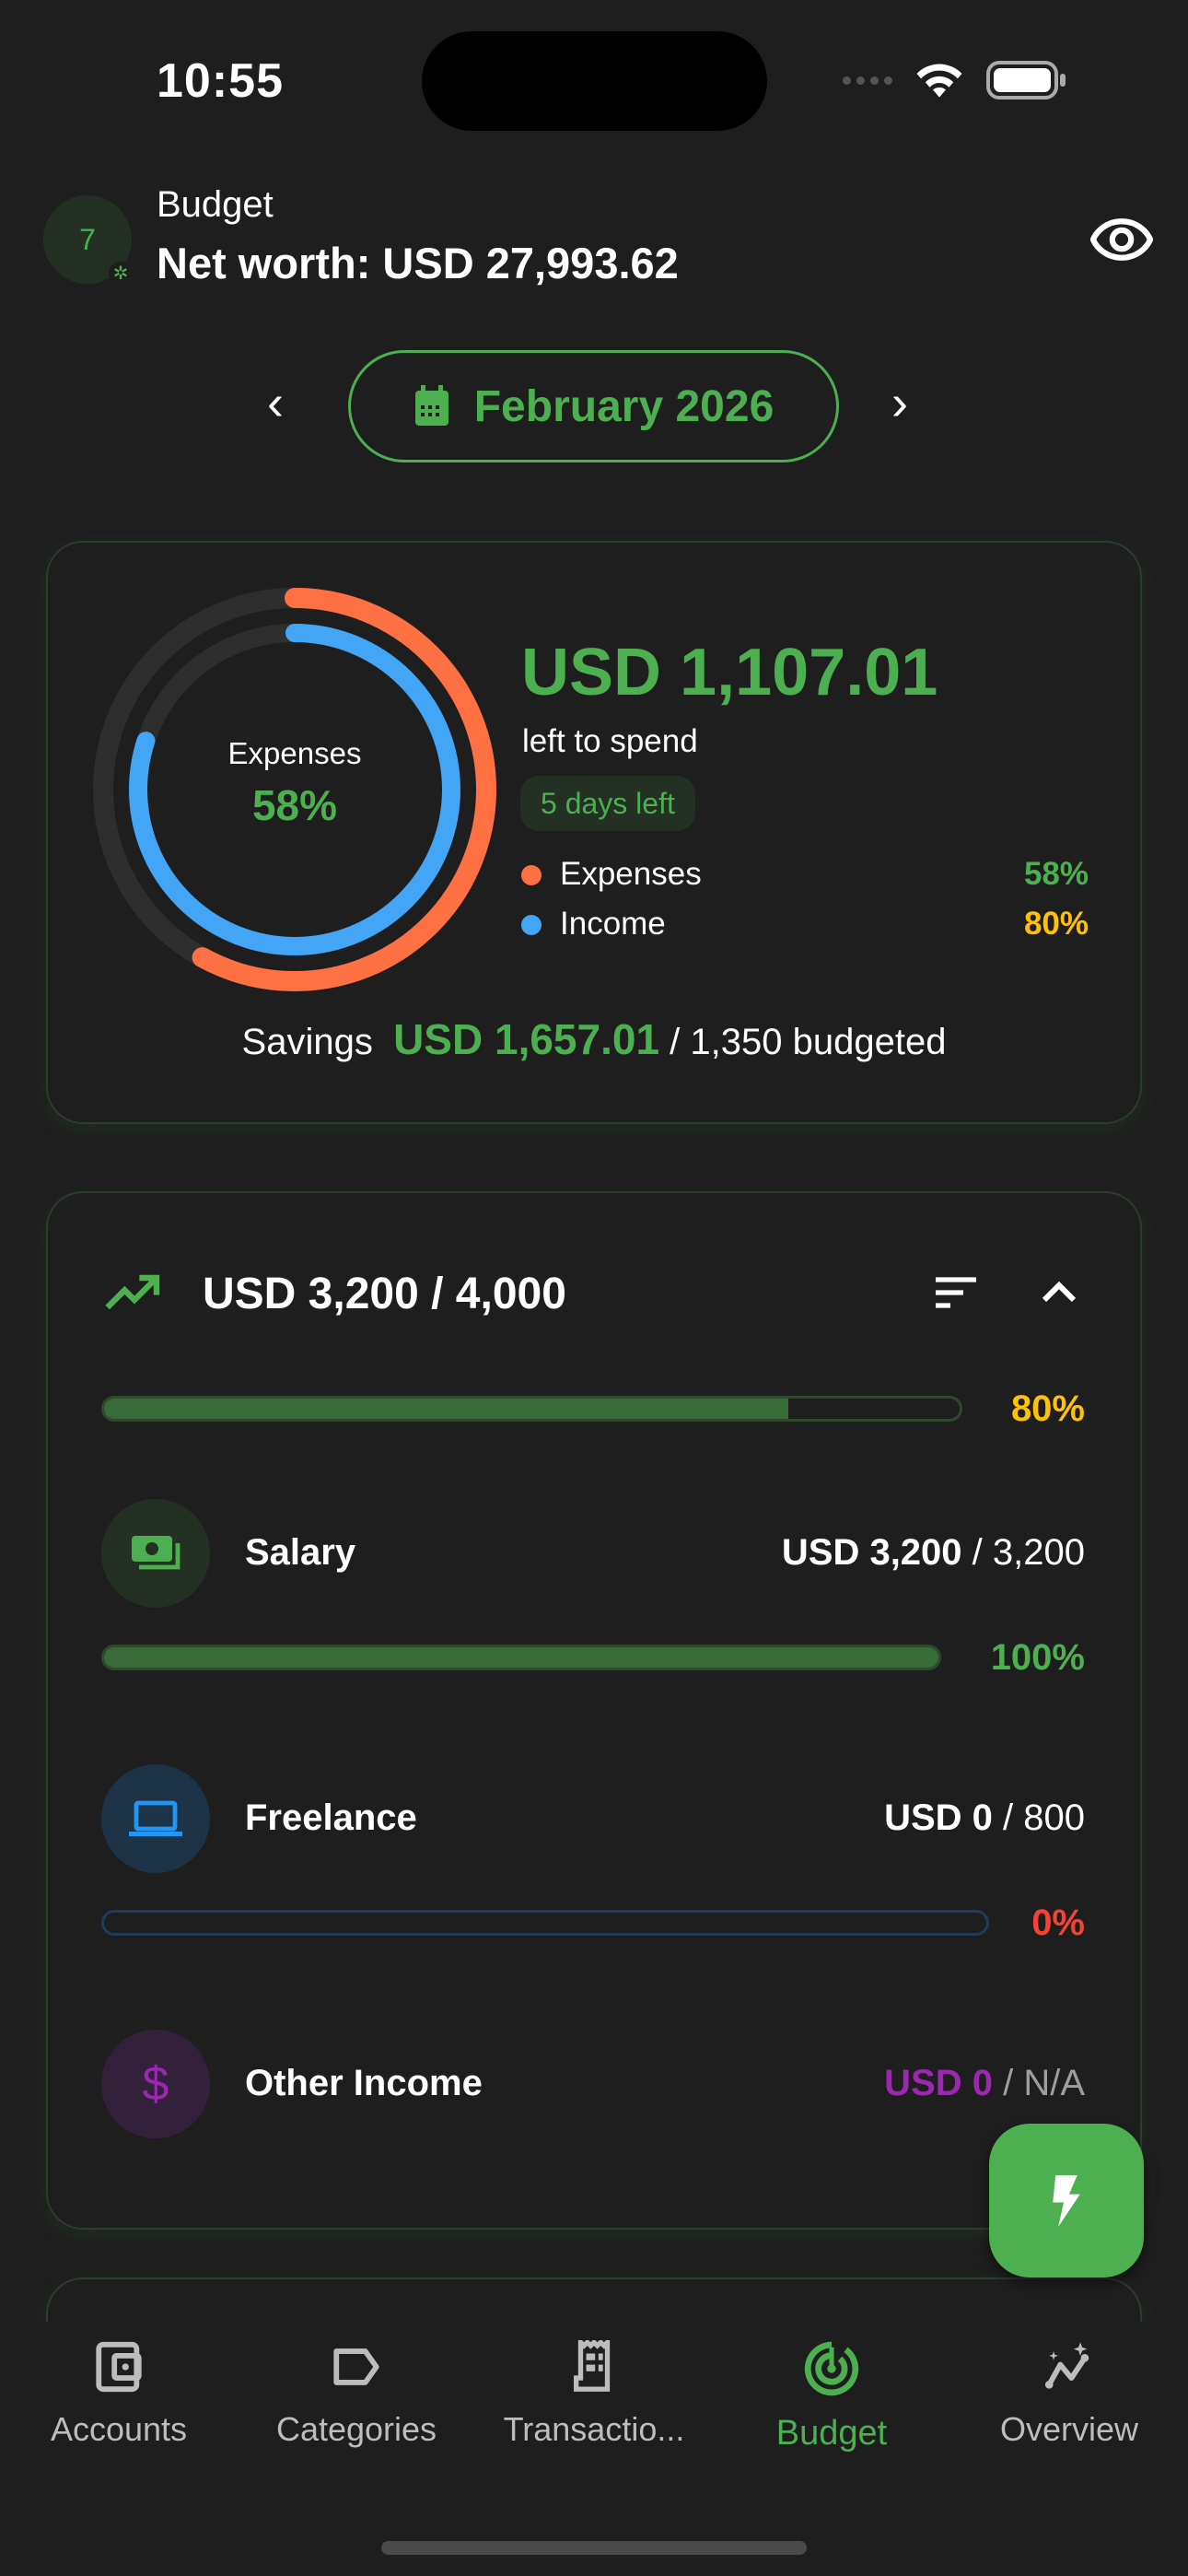 The image size is (1188, 2576). I want to click on freelance-icon-circle, so click(155, 1818).